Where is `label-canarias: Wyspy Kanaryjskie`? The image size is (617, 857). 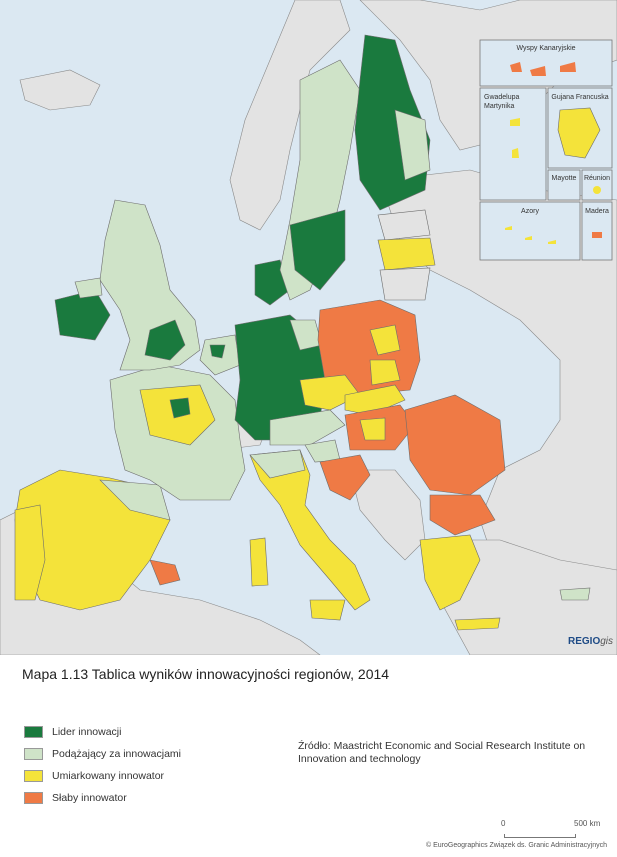
label-canarias: Wyspy Kanaryjskie is located at coordinates (545, 48).